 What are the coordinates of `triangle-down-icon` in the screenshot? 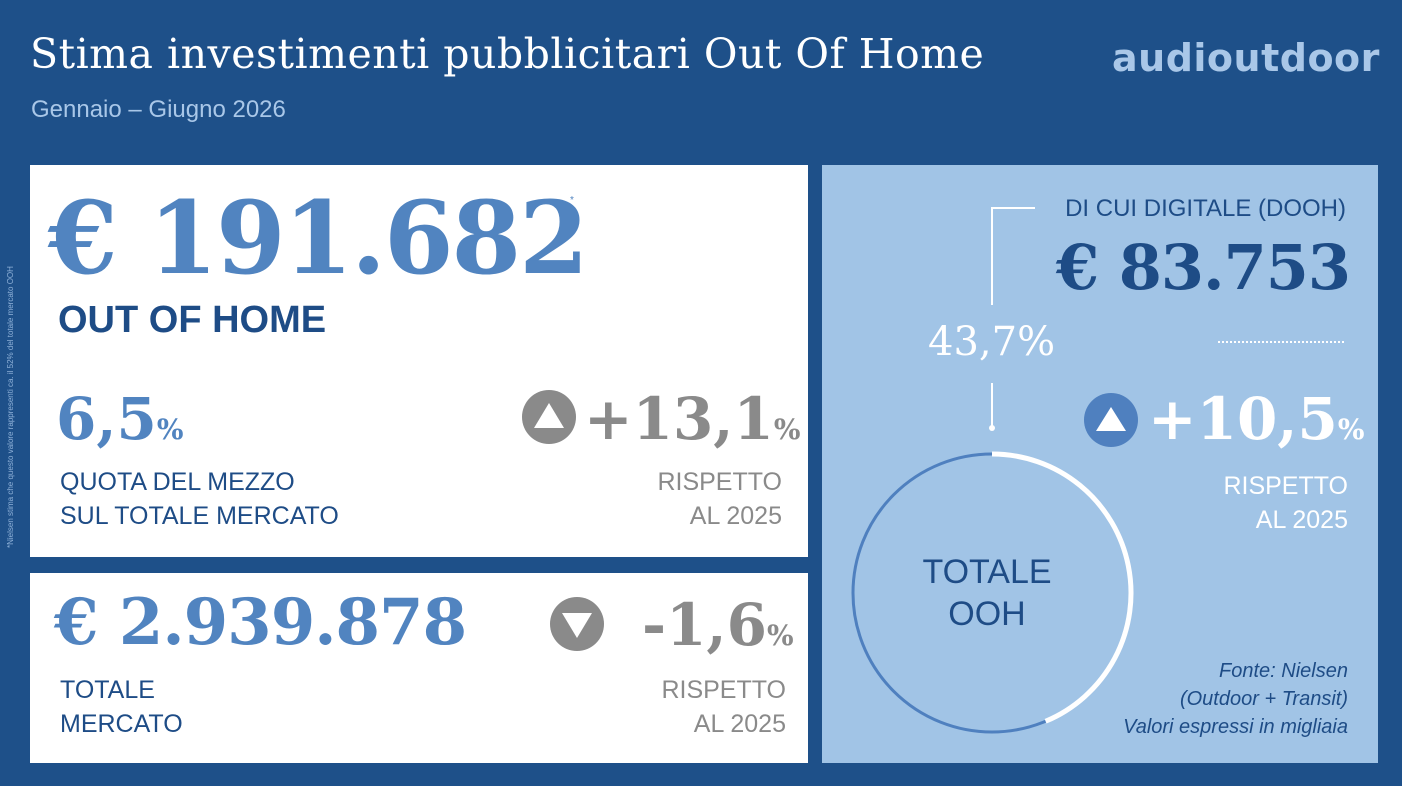 It's located at (577, 624).